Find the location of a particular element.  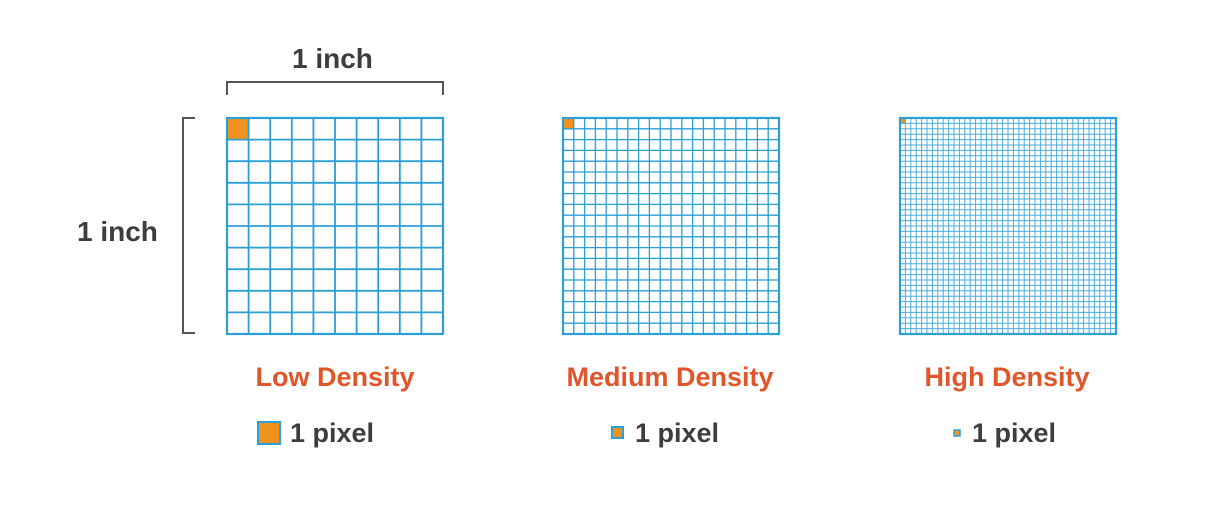

grid-border-high is located at coordinates (1008, 226).